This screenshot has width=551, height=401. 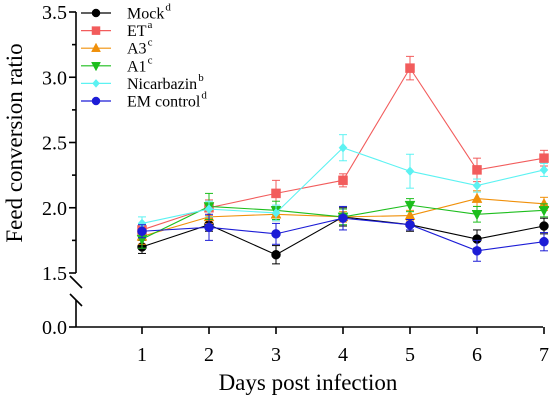 What do you see at coordinates (544, 355) in the screenshot?
I see `x-tick-label: 7` at bounding box center [544, 355].